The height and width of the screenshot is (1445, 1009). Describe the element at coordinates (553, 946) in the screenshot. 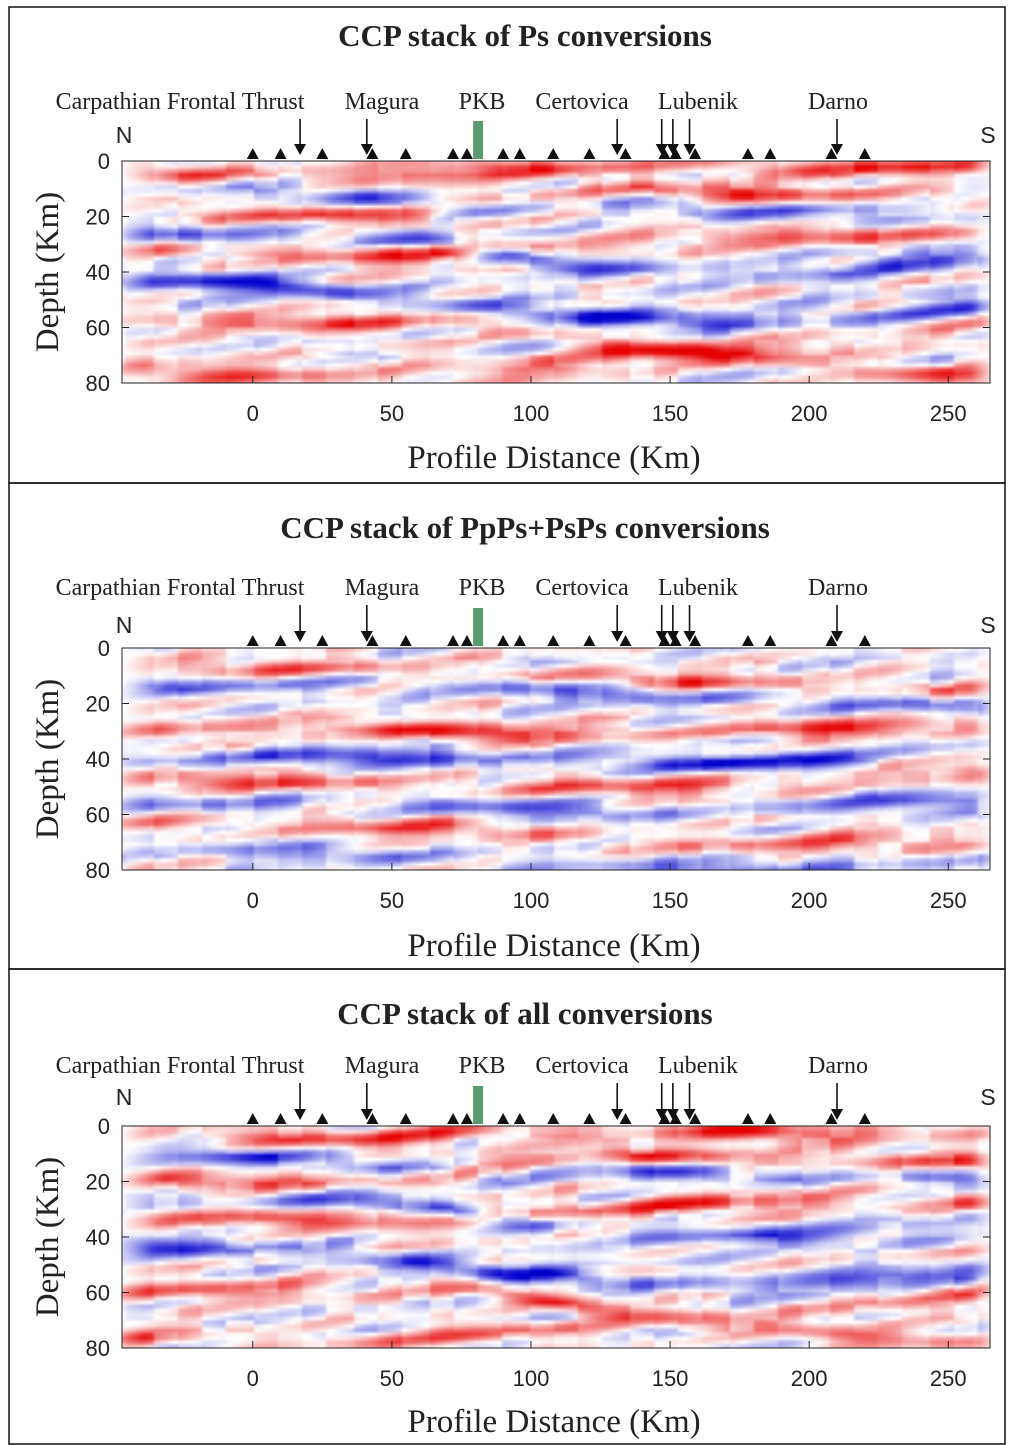

I see `x-axis-label: Profile Distance (Km)` at that location.